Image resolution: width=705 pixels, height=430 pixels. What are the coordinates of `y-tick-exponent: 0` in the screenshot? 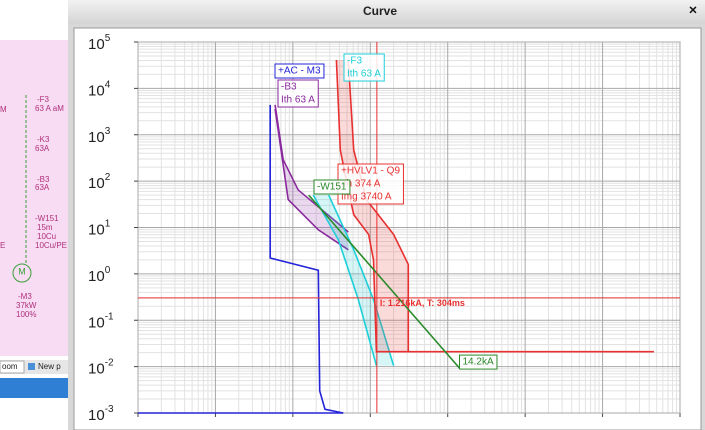 It's located at (108, 270).